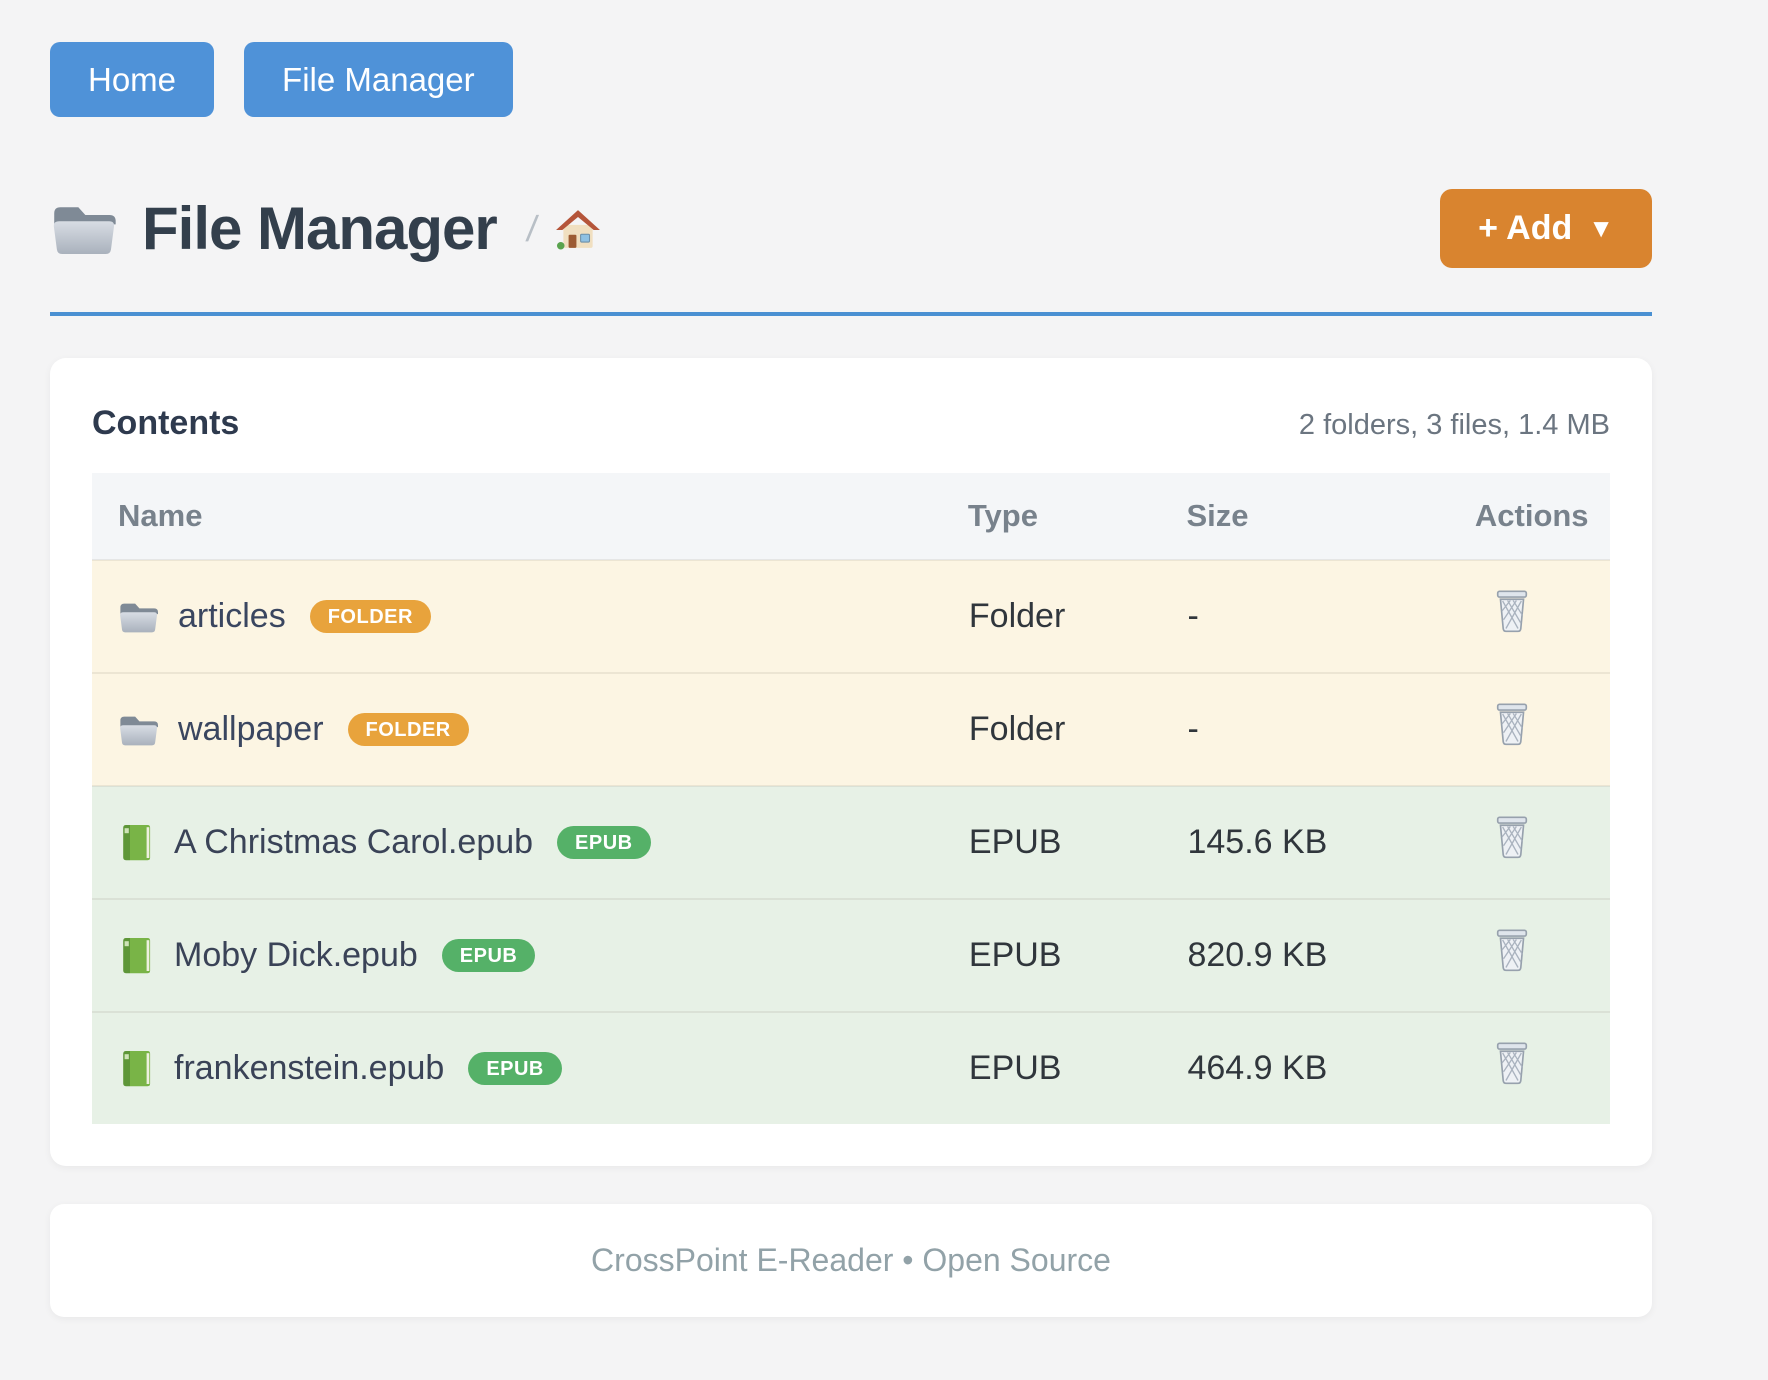 The width and height of the screenshot is (1768, 1380). I want to click on file-name-cell: frankenstein.epub EPUB, so click(542, 1069).